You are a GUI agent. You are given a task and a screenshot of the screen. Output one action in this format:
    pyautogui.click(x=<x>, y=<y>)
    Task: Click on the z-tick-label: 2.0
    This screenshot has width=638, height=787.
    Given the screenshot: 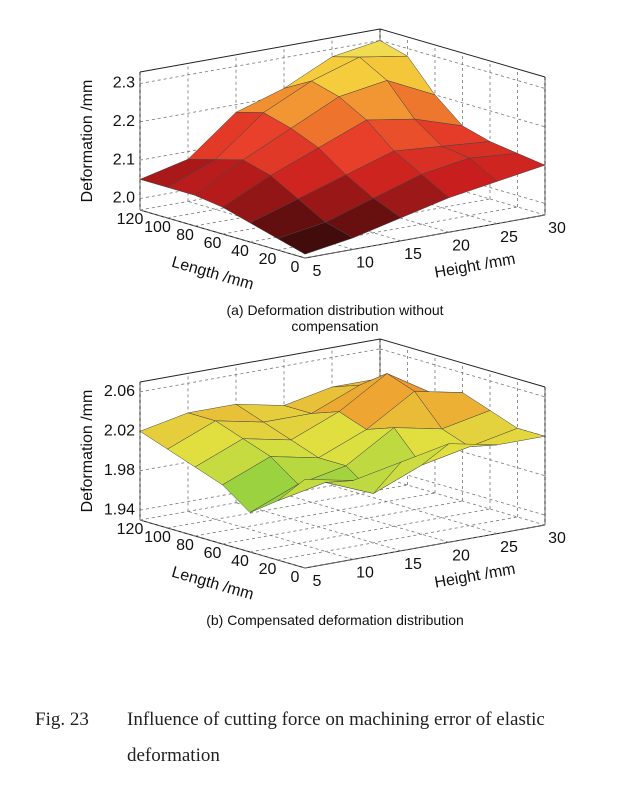 What is the action you would take?
    pyautogui.click(x=124, y=198)
    